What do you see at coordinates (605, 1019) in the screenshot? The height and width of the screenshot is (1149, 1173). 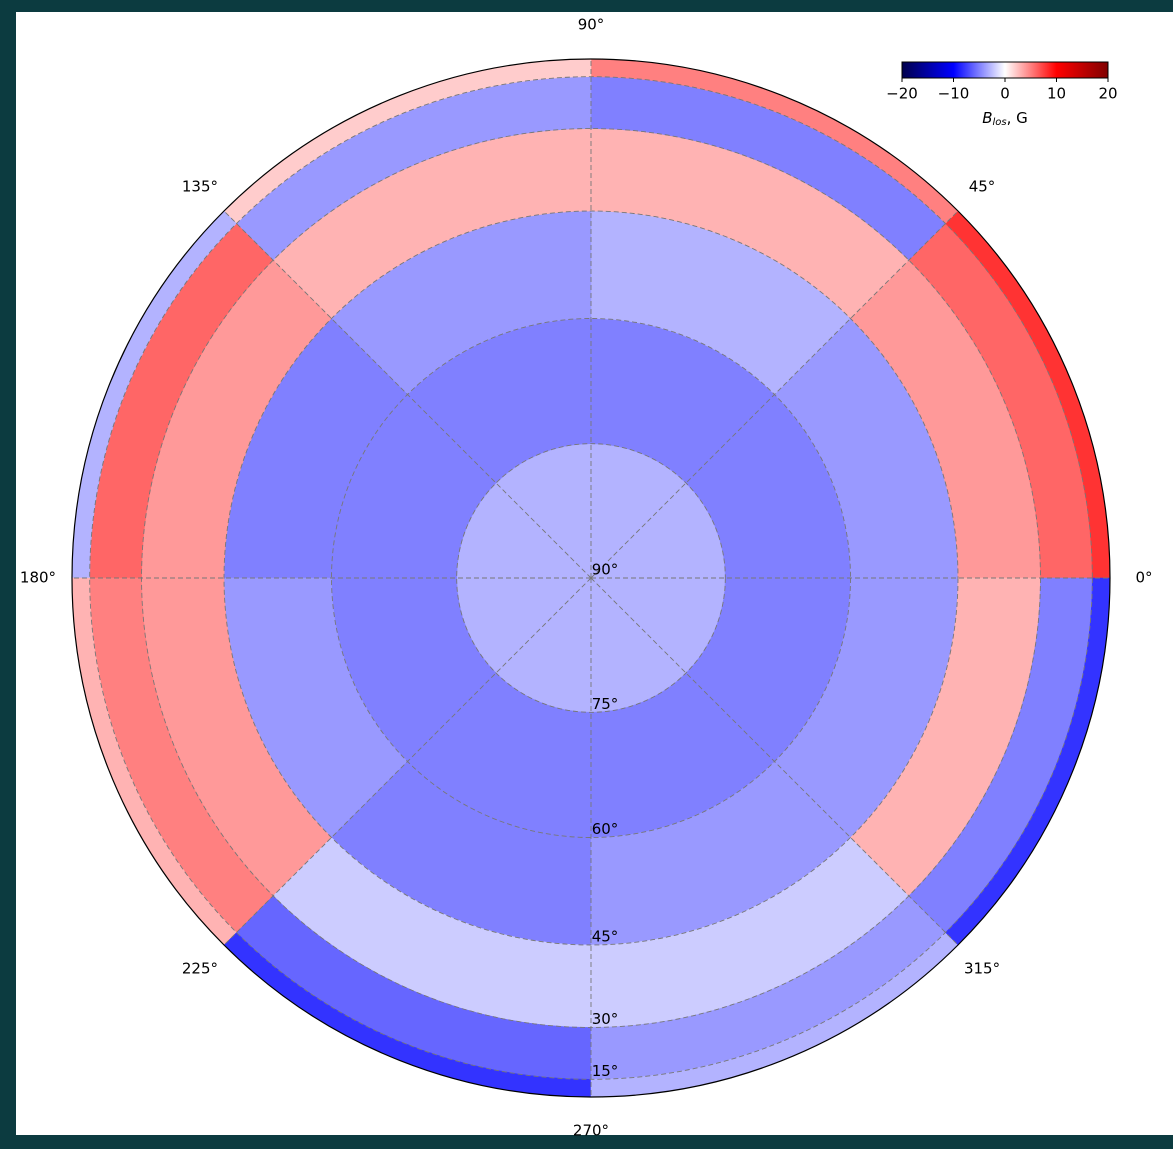 I see `radial-tick-label: 30°` at bounding box center [605, 1019].